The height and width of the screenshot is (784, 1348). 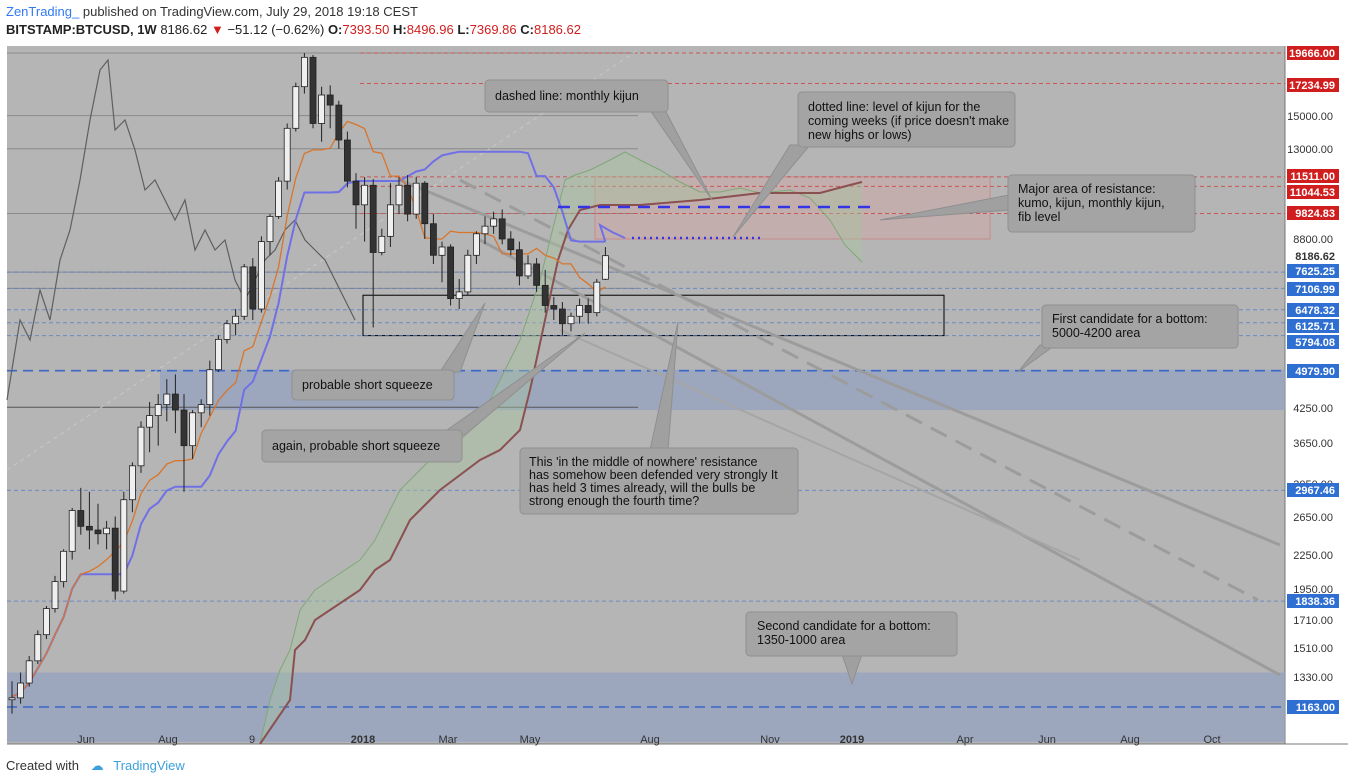 I want to click on annotation-text: probable short squeeze, so click(x=367, y=385).